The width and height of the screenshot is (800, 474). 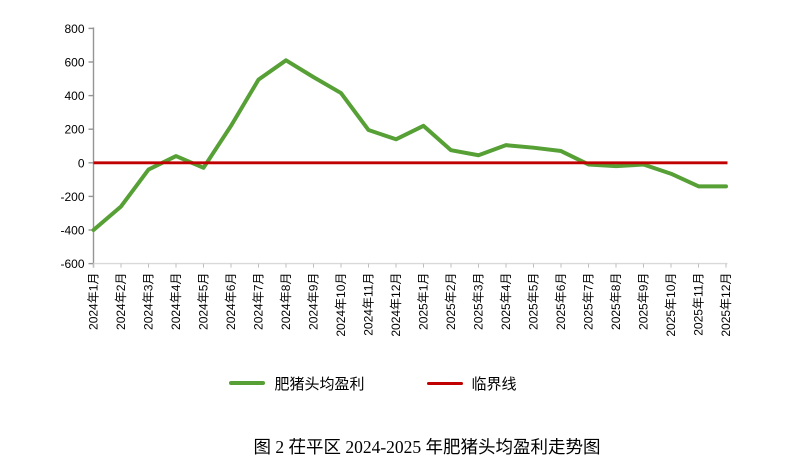 What do you see at coordinates (176, 301) in the screenshot?
I see `x-tick-label: 2024年4月` at bounding box center [176, 301].